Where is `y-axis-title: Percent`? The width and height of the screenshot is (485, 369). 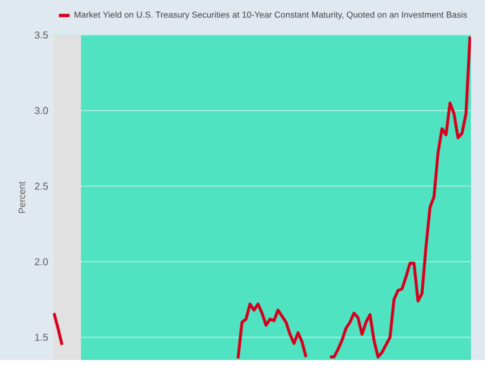 y-axis-title: Percent is located at coordinates (22, 197).